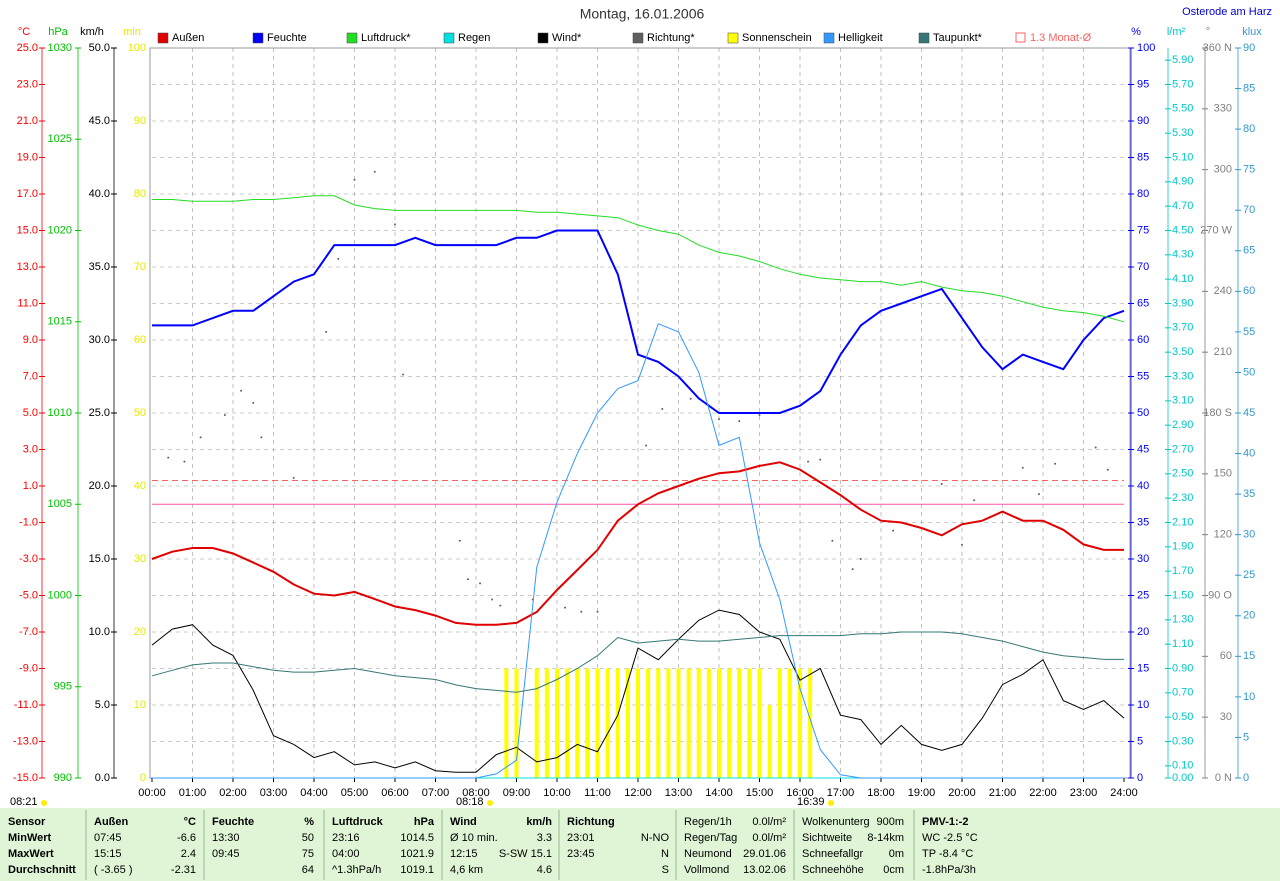  What do you see at coordinates (113, 870) in the screenshot?
I see `stats-cell: ( -3.65 )` at bounding box center [113, 870].